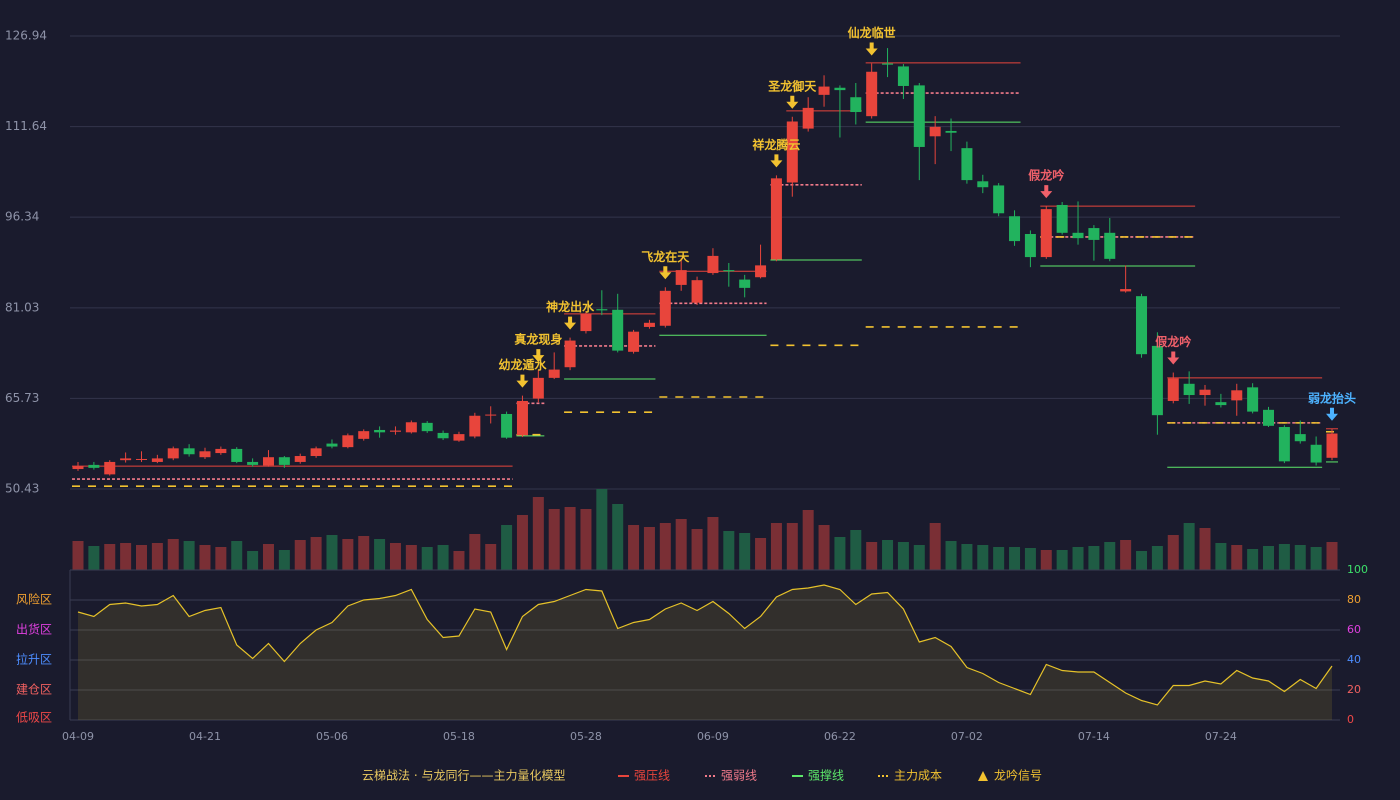 This screenshot has height=800, width=1400. What do you see at coordinates (983, 776) in the screenshot?
I see `legend-marker` at bounding box center [983, 776].